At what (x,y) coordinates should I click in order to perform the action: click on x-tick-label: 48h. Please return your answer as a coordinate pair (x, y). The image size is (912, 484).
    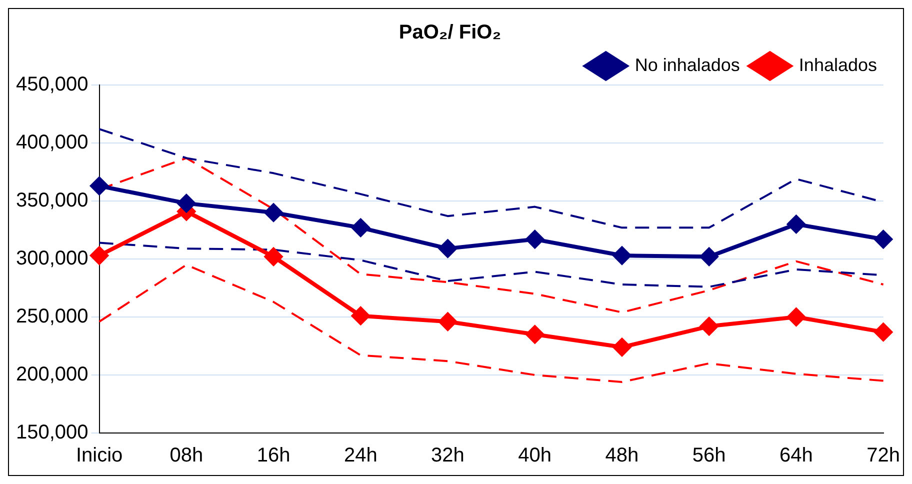
    Looking at the image, I should click on (622, 455).